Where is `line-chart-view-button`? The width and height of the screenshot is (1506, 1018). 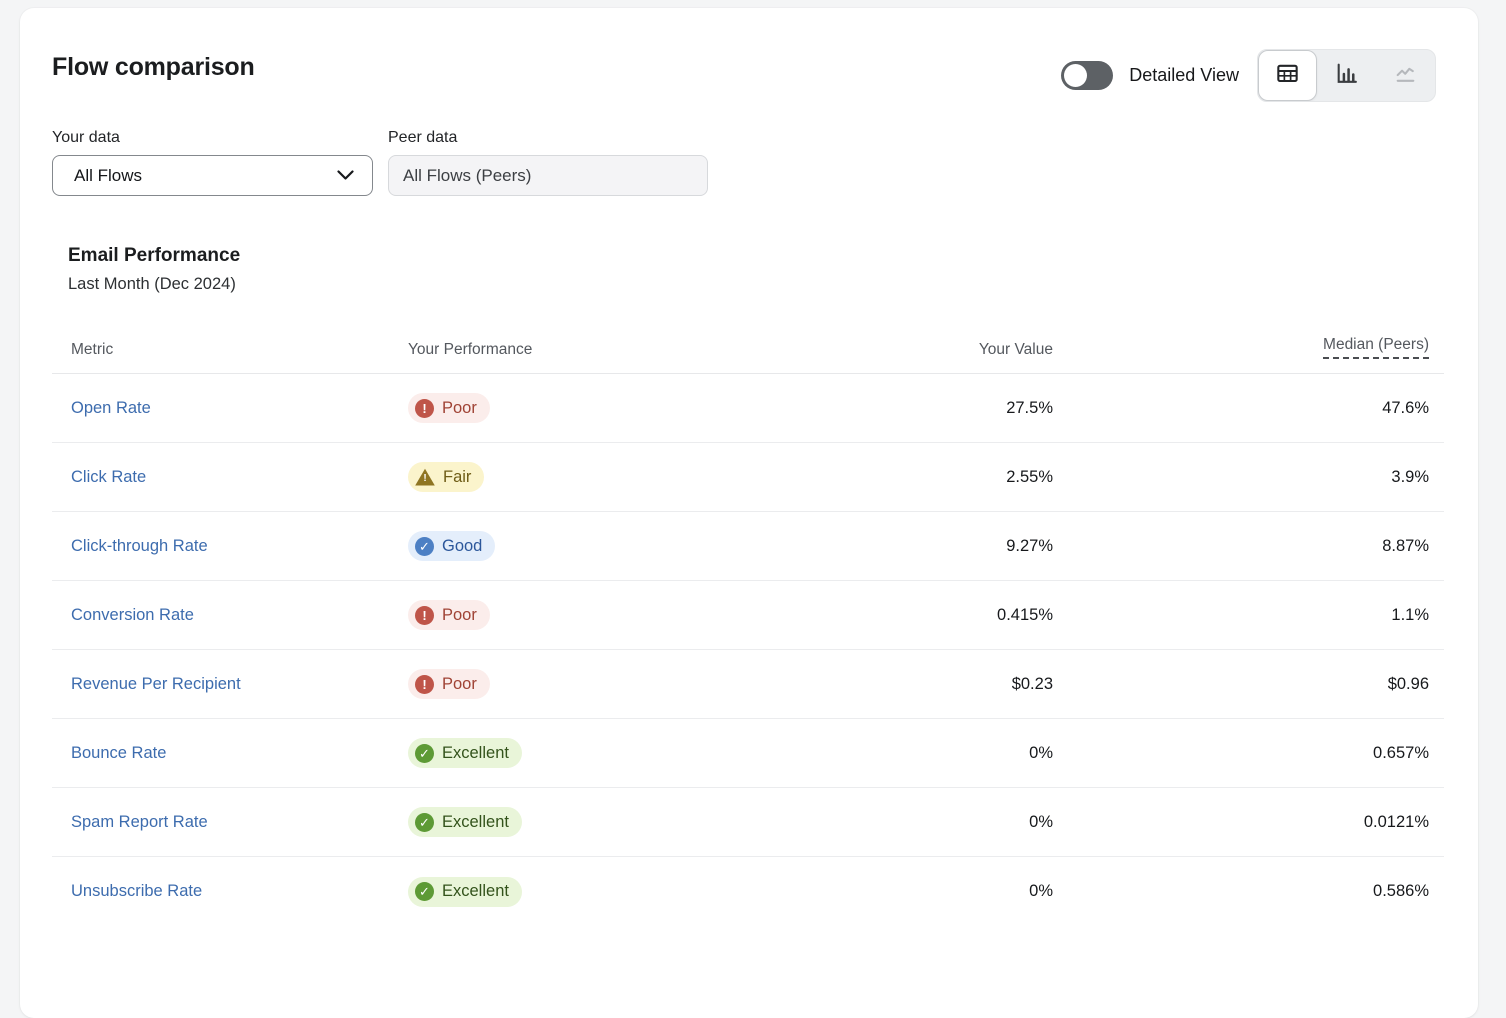
line-chart-view-button is located at coordinates (1405, 75).